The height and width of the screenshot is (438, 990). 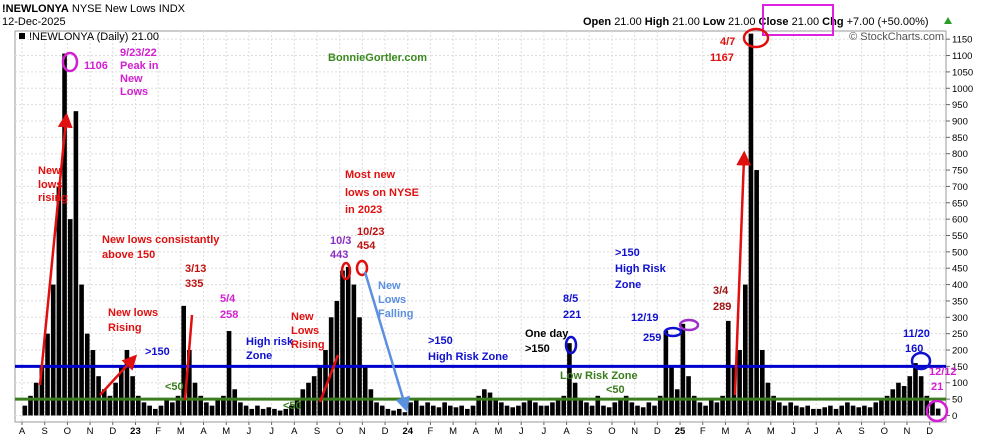 I want to click on annotation-line: One day, so click(x=547, y=334).